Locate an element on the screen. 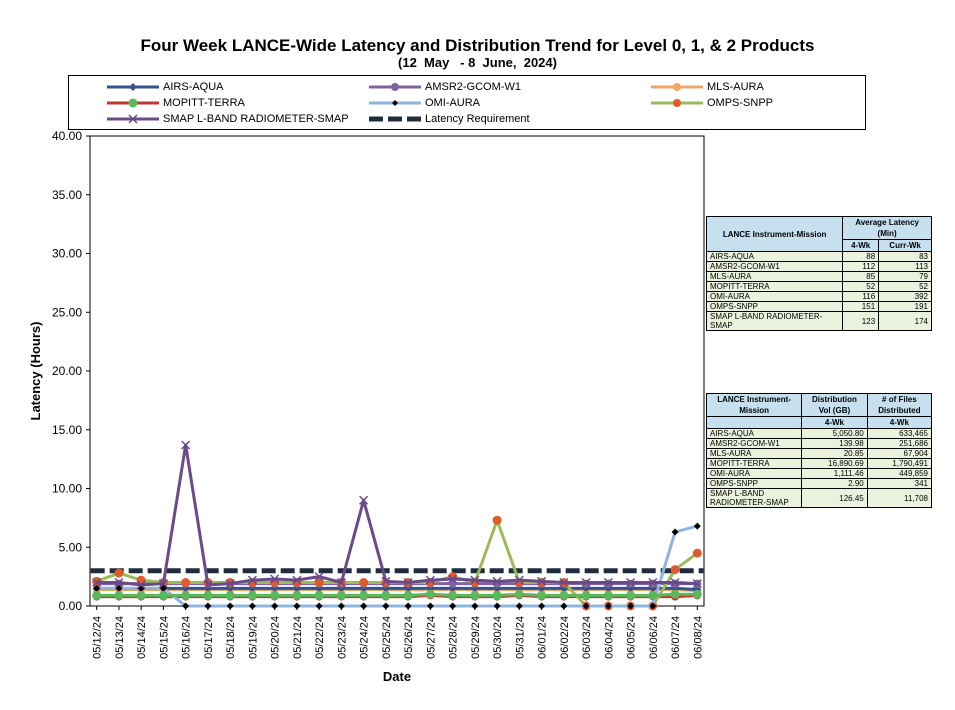 Image resolution: width=955 pixels, height=710 pixels. row-volume: 20.85 is located at coordinates (834, 453).